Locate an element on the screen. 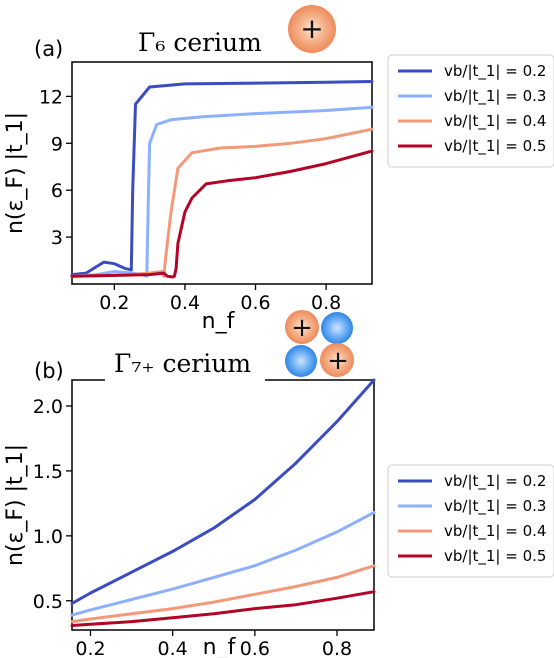 This screenshot has width=554, height=658. panel-b-title: Γ₇₊ cerium is located at coordinates (182, 363).